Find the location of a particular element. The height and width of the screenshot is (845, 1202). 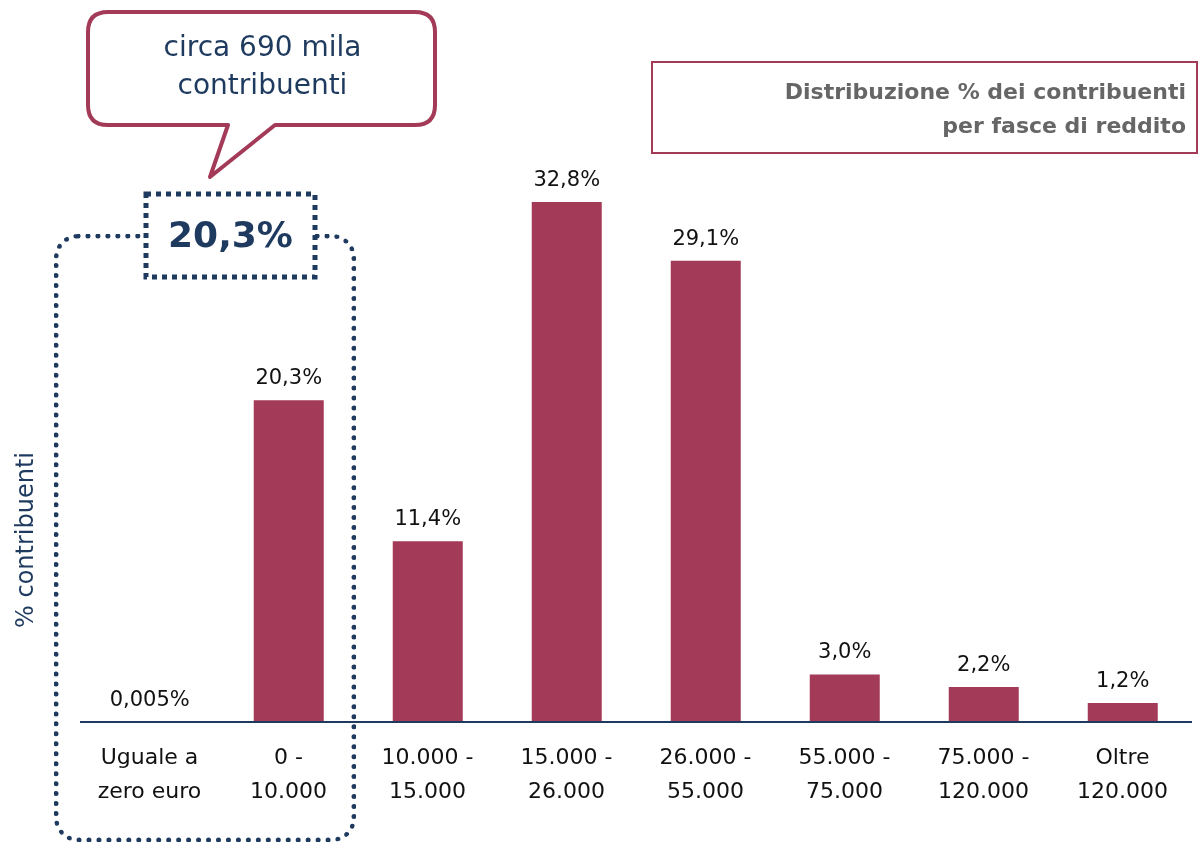

y-axis-title: % contribuenti is located at coordinates (25, 540).